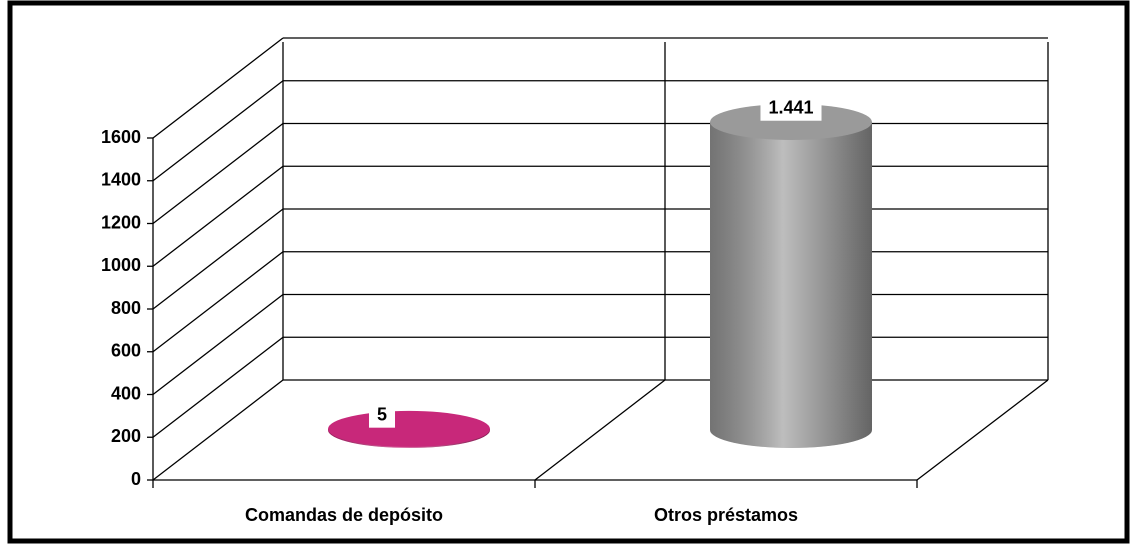  Describe the element at coordinates (136, 479) in the screenshot. I see `y-tick-label: 0` at that location.